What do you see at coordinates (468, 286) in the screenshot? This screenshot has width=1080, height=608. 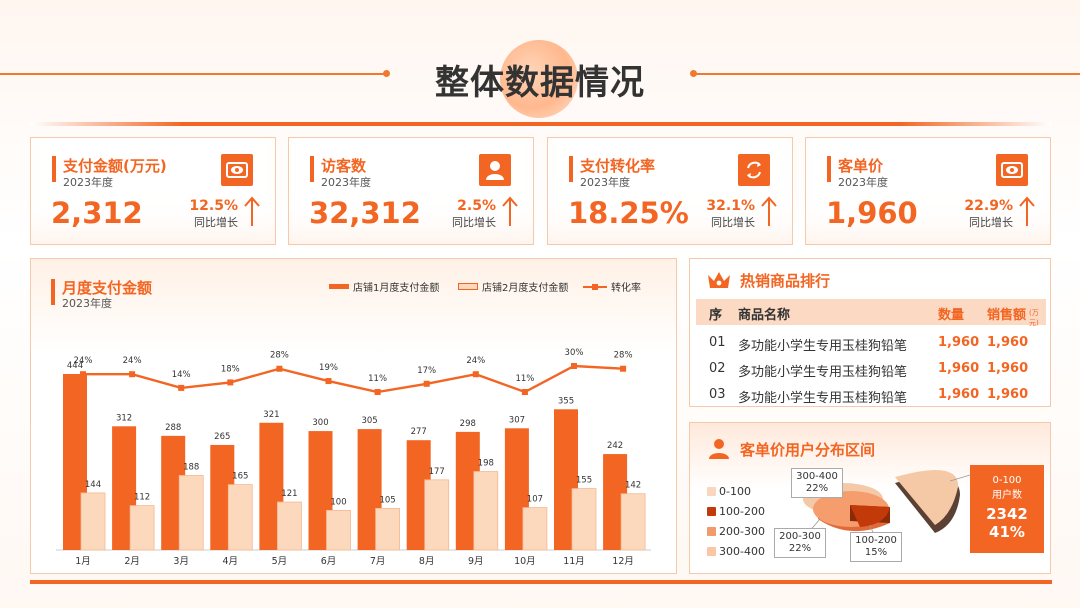 I see `legend-swatch-store2` at bounding box center [468, 286].